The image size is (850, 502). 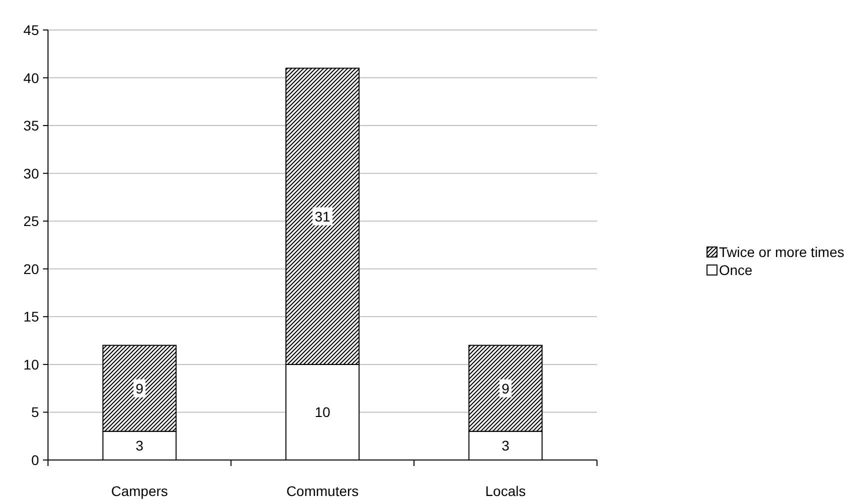 What do you see at coordinates (31, 268) in the screenshot?
I see `y-tick-label: 20` at bounding box center [31, 268].